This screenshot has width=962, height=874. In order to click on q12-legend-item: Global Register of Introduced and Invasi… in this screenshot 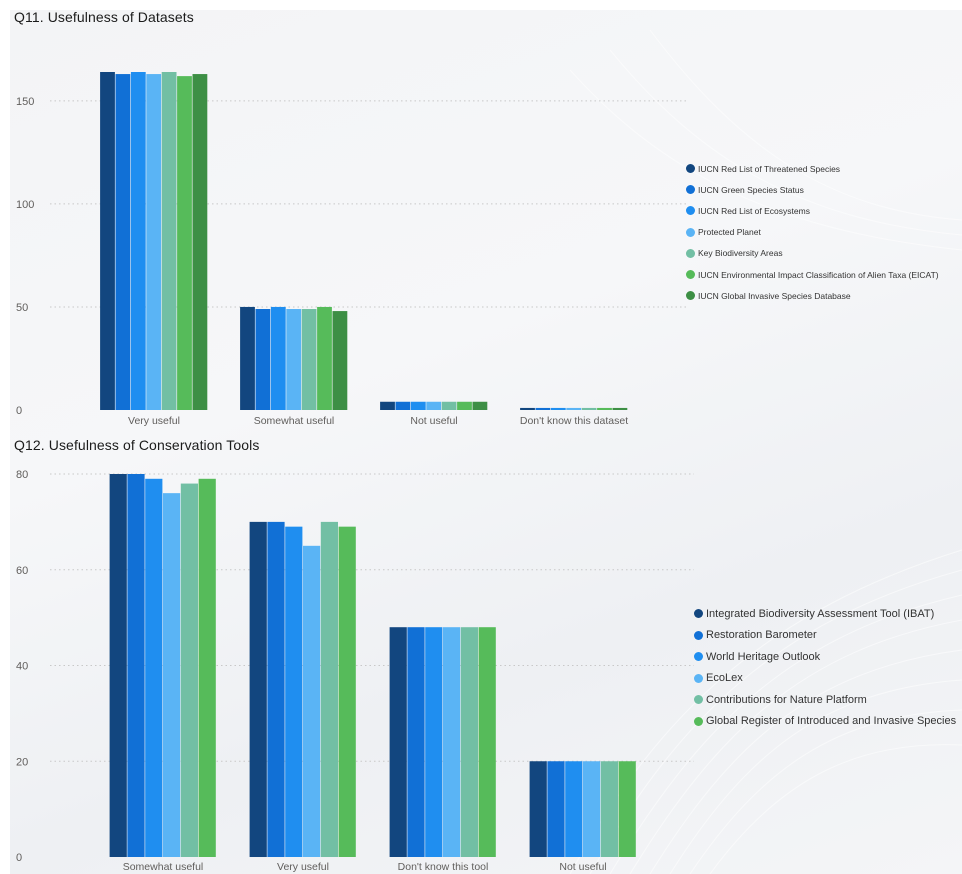, I will do `click(825, 722)`.